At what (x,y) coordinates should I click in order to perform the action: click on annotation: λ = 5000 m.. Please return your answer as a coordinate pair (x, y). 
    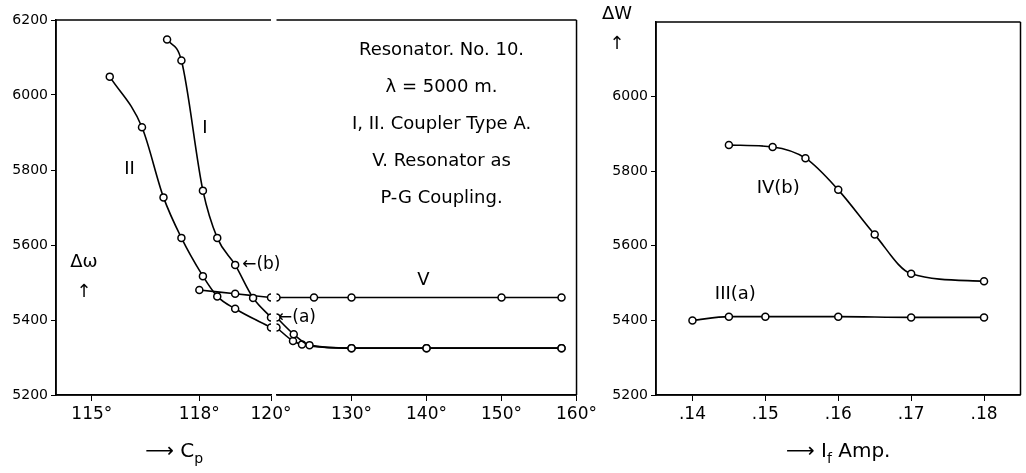
    Looking at the image, I should click on (441, 85).